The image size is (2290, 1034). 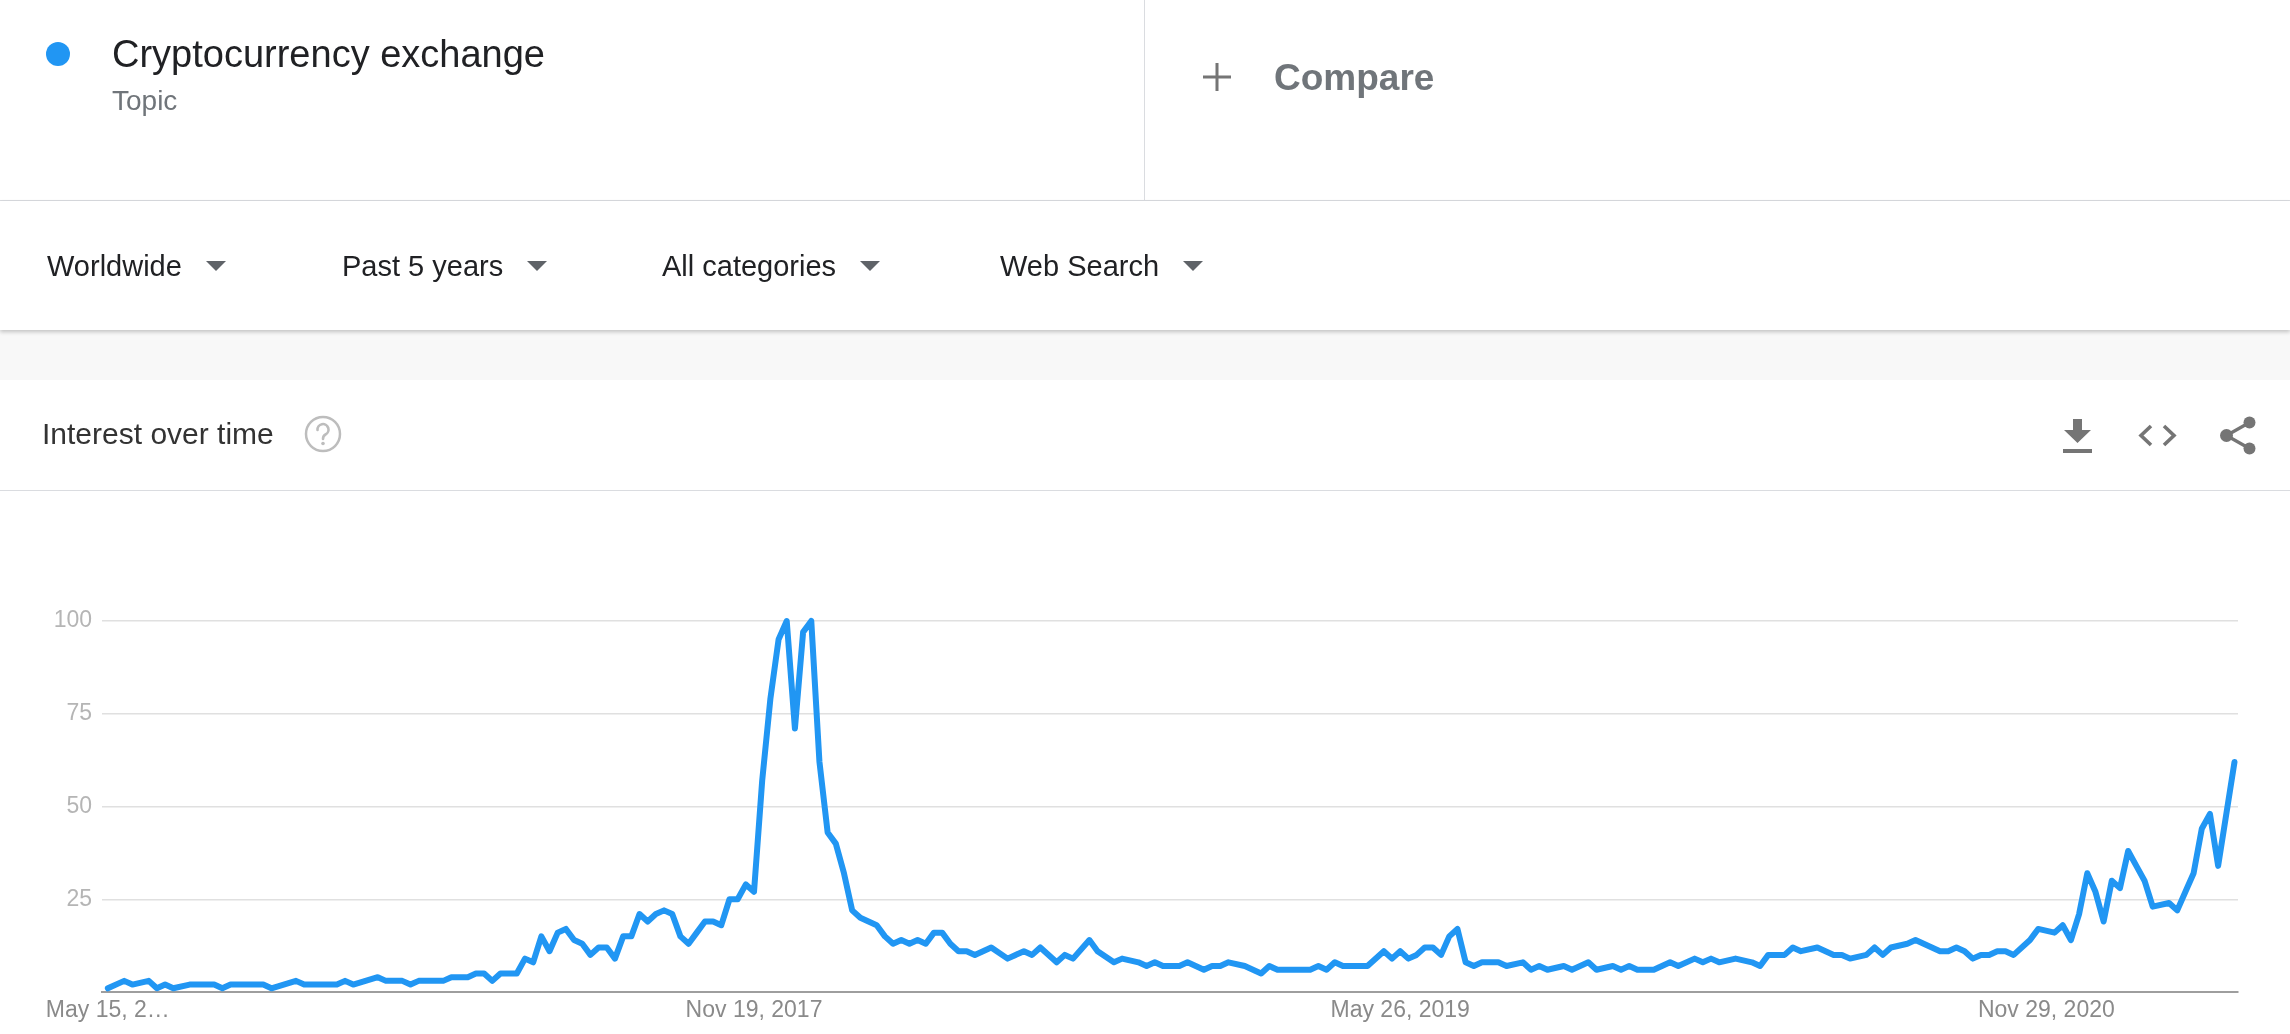 I want to click on text: Web Search, so click(x=1080, y=265).